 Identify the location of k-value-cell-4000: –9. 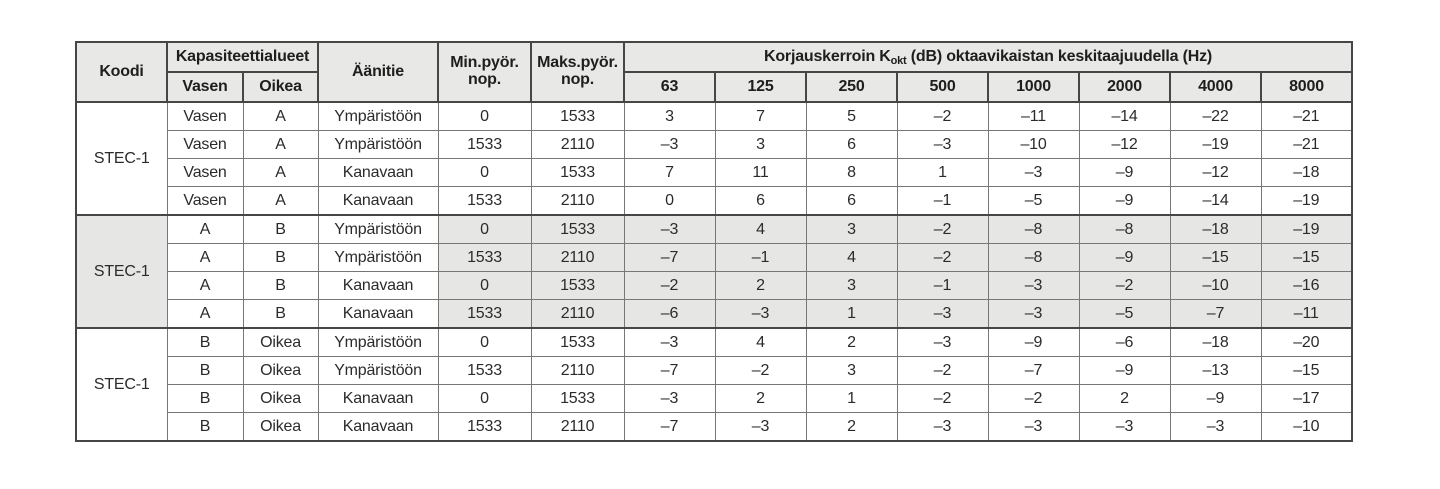
(1215, 398).